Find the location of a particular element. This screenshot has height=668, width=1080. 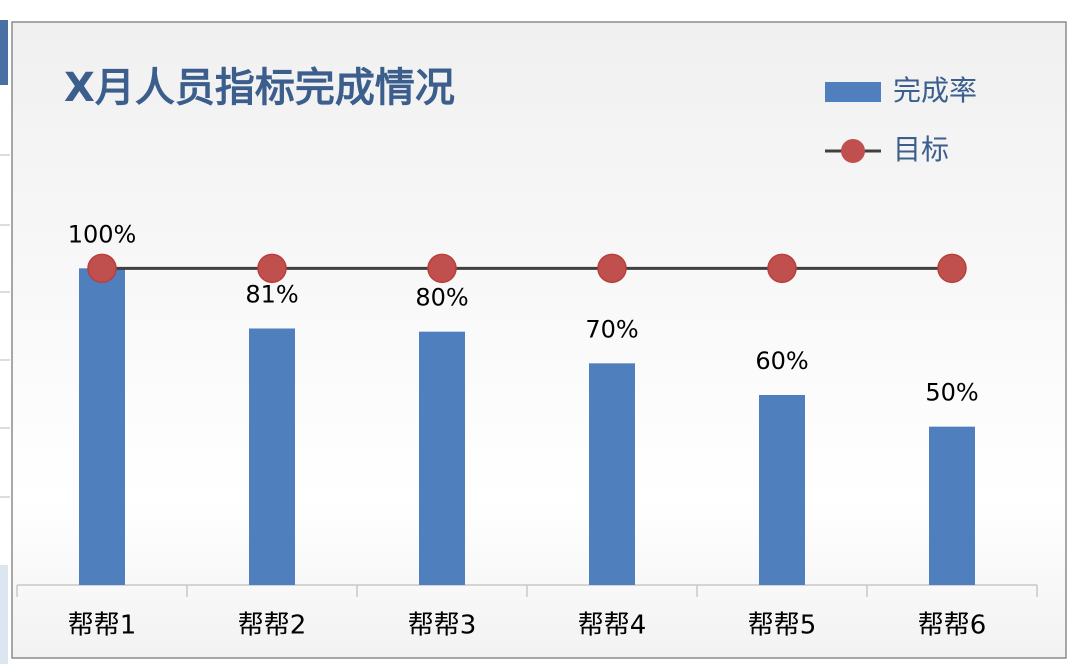

x-tick-label: 帮帮3 is located at coordinates (442, 626).